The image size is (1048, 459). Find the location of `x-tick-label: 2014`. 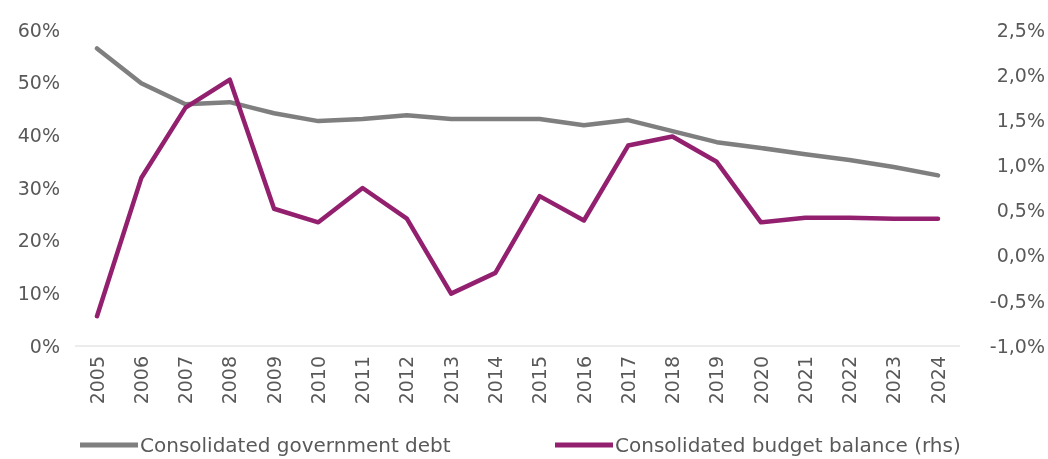

x-tick-label: 2014 is located at coordinates (495, 380).